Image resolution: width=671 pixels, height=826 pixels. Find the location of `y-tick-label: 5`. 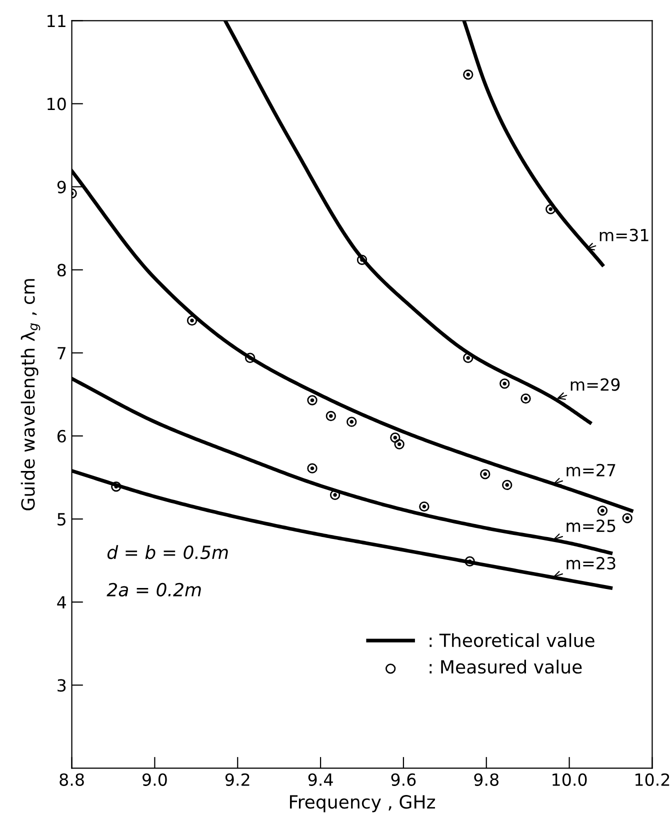

y-tick-label: 5 is located at coordinates (62, 519).